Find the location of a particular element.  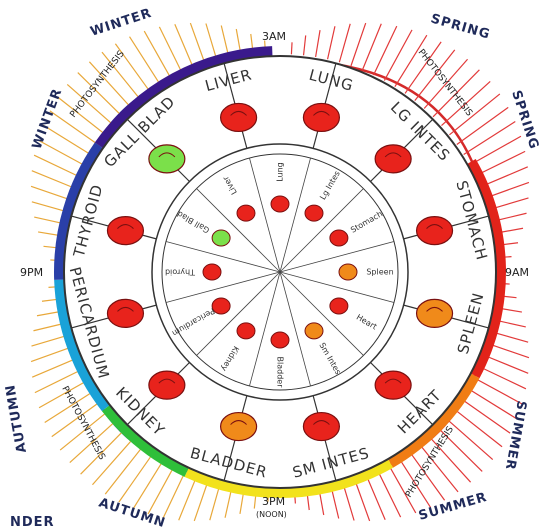

inner-organ-label: Bladder is located at coordinates (280, 373).